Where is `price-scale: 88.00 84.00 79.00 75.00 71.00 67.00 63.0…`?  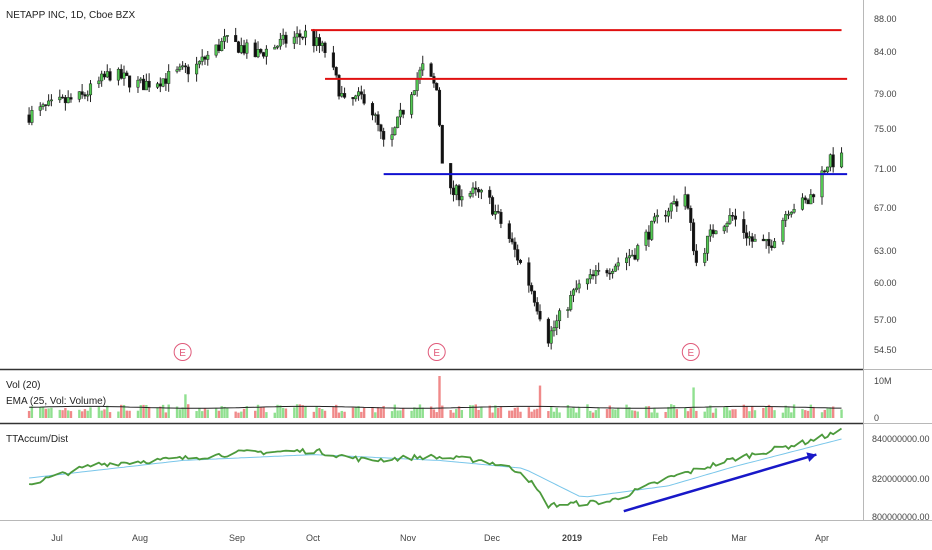
price-scale: 88.00 84.00 79.00 75.00 71.00 67.00 63.0… is located at coordinates (885, 184).